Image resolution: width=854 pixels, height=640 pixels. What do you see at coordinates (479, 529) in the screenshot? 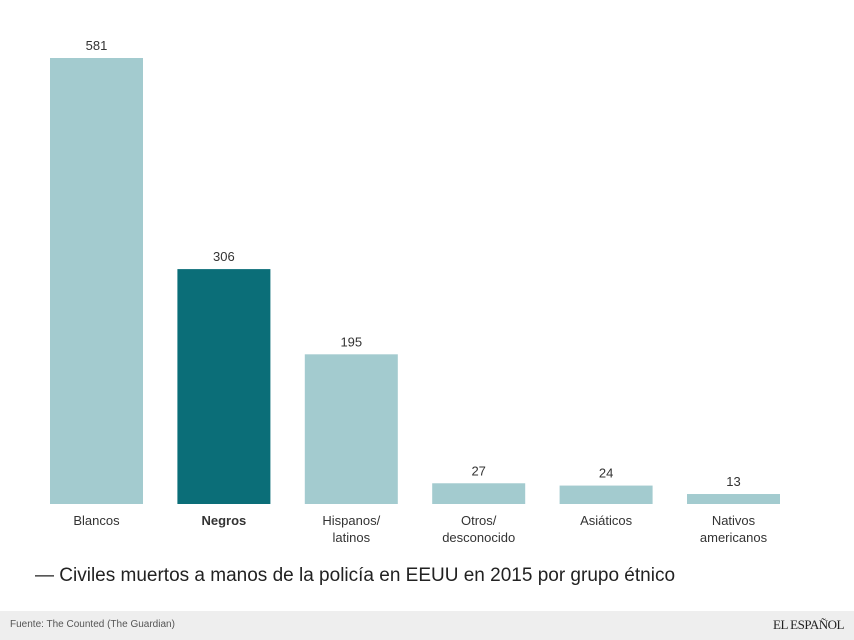
I see `x-tick-label: Otros/ desconocido` at bounding box center [479, 529].